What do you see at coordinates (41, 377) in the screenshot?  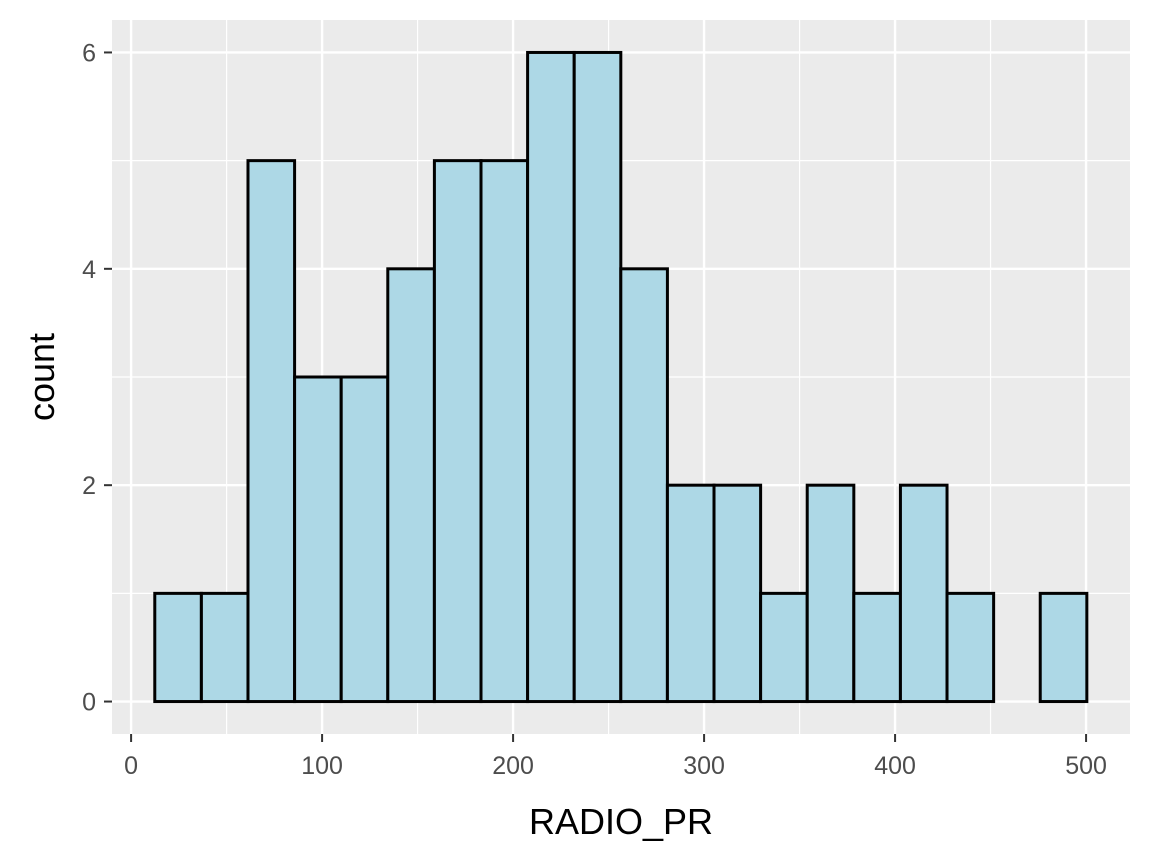 I see `y-axis-title: count` at bounding box center [41, 377].